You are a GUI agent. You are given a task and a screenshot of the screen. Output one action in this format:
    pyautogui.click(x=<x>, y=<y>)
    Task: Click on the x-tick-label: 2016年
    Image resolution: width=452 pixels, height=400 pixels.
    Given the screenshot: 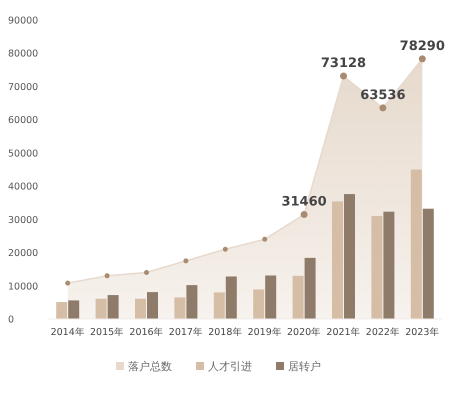 What is the action you would take?
    pyautogui.click(x=146, y=332)
    